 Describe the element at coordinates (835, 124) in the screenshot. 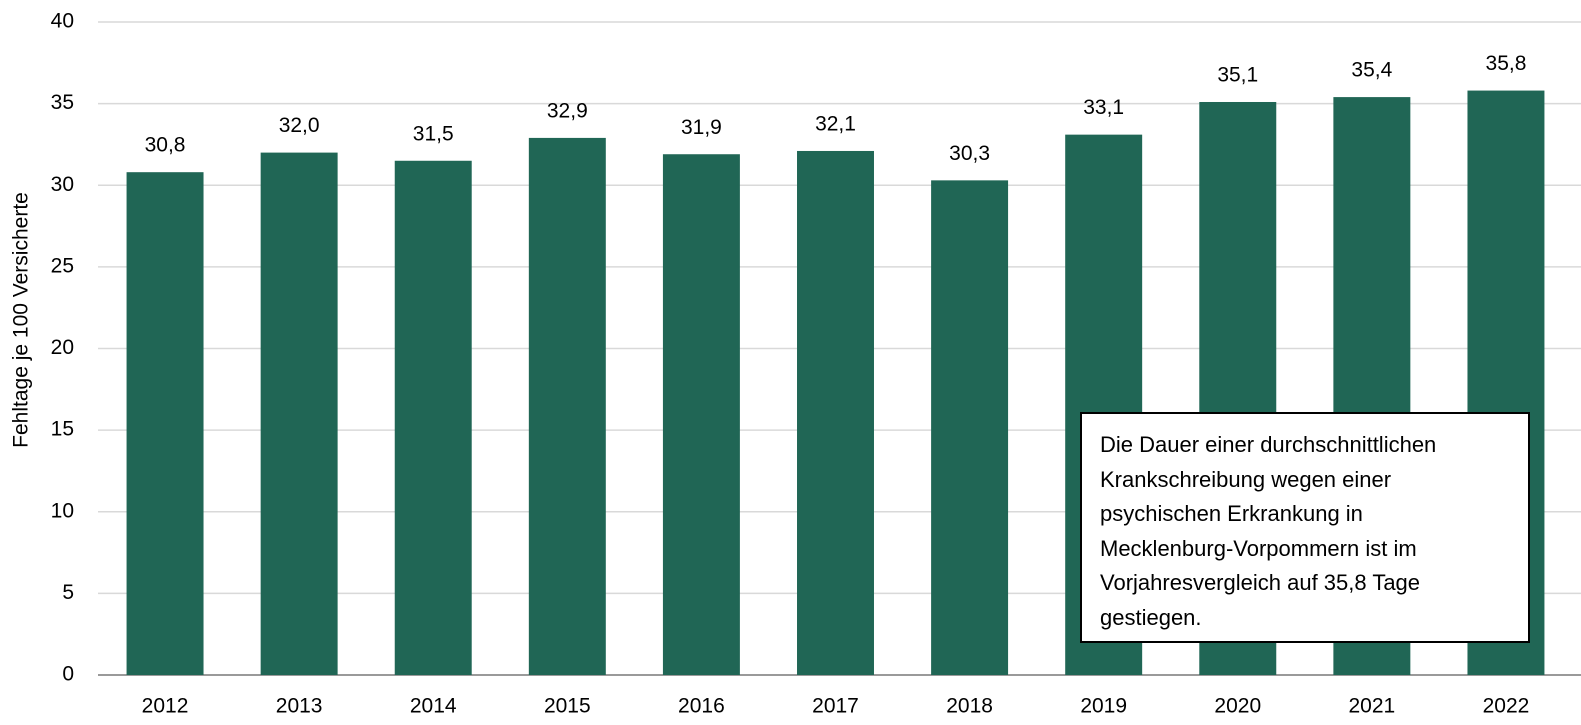

I see `value-label: 32,1` at that location.